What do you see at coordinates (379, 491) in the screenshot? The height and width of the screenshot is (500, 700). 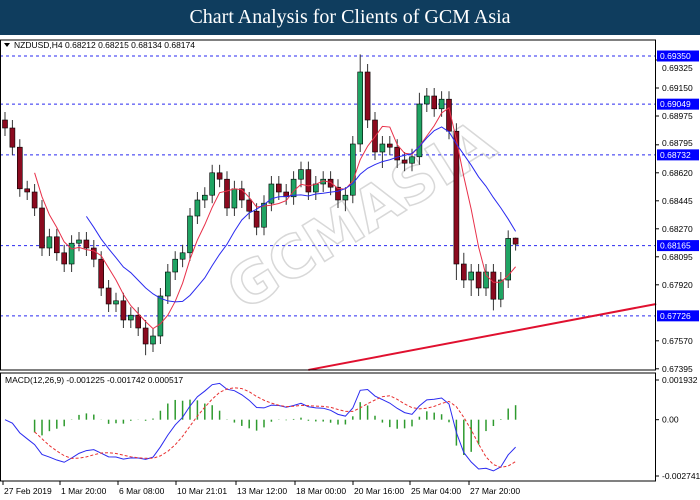 I see `time-label: 20 Mar 16:00` at bounding box center [379, 491].